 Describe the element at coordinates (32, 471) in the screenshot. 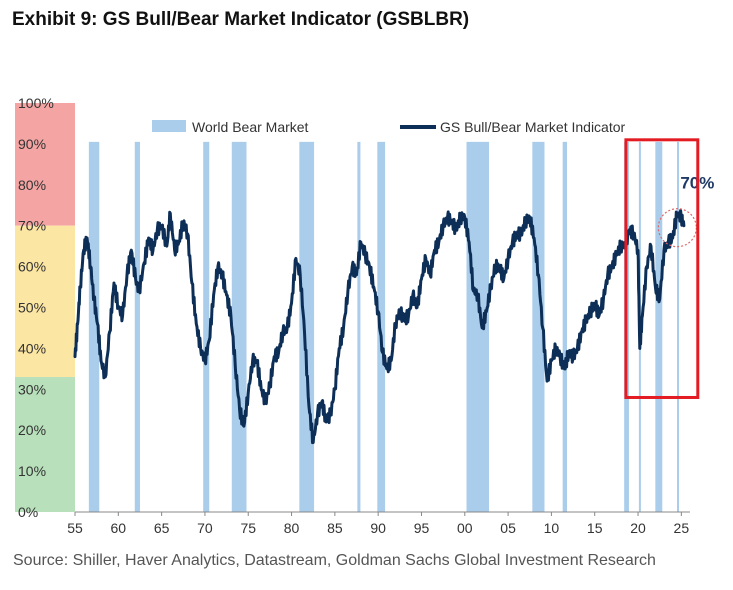

I see `y-tick-label: 10%` at that location.